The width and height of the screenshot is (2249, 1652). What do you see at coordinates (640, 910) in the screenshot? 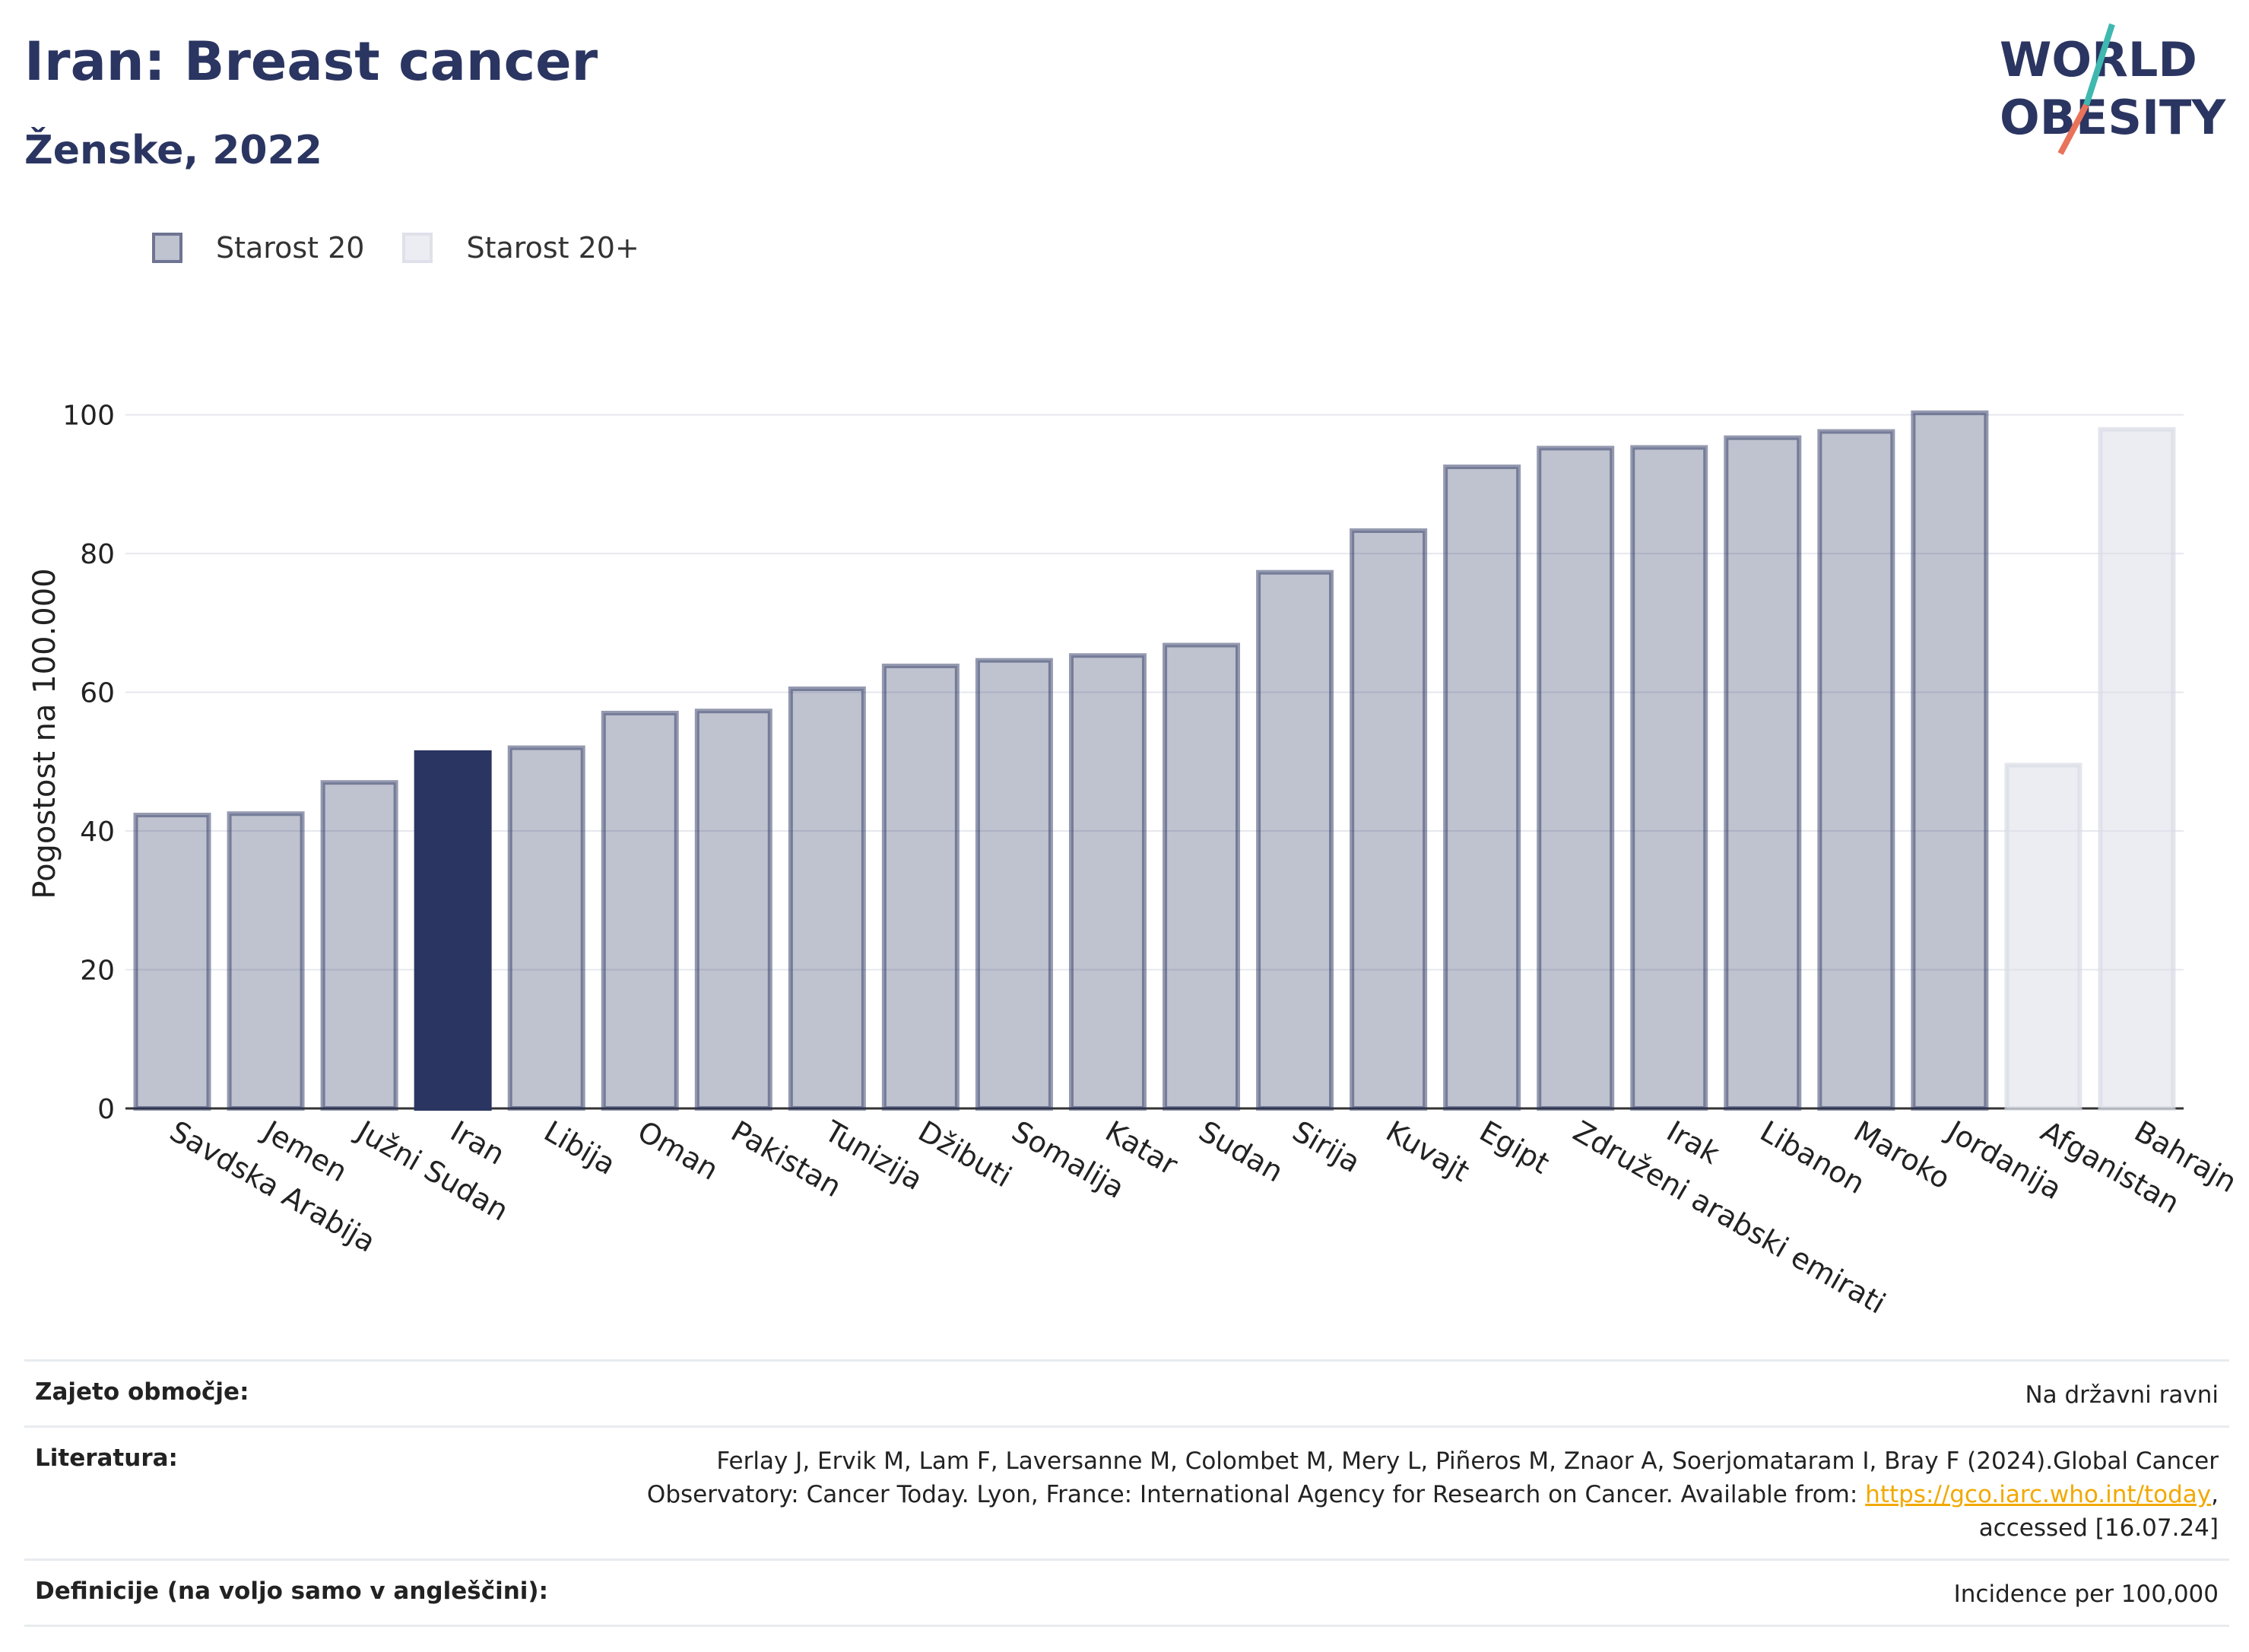
I see `bar-oman` at bounding box center [640, 910].